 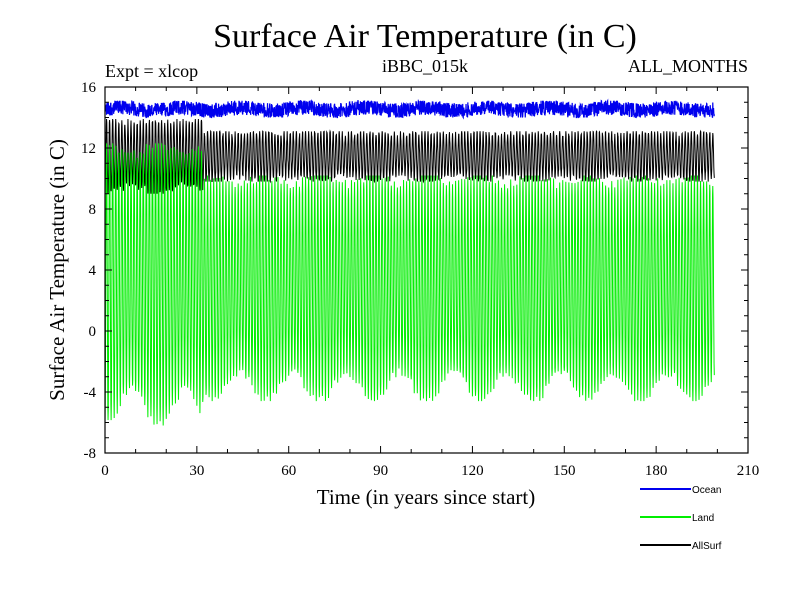 What do you see at coordinates (564, 471) in the screenshot?
I see `x-tick-label: 150` at bounding box center [564, 471].